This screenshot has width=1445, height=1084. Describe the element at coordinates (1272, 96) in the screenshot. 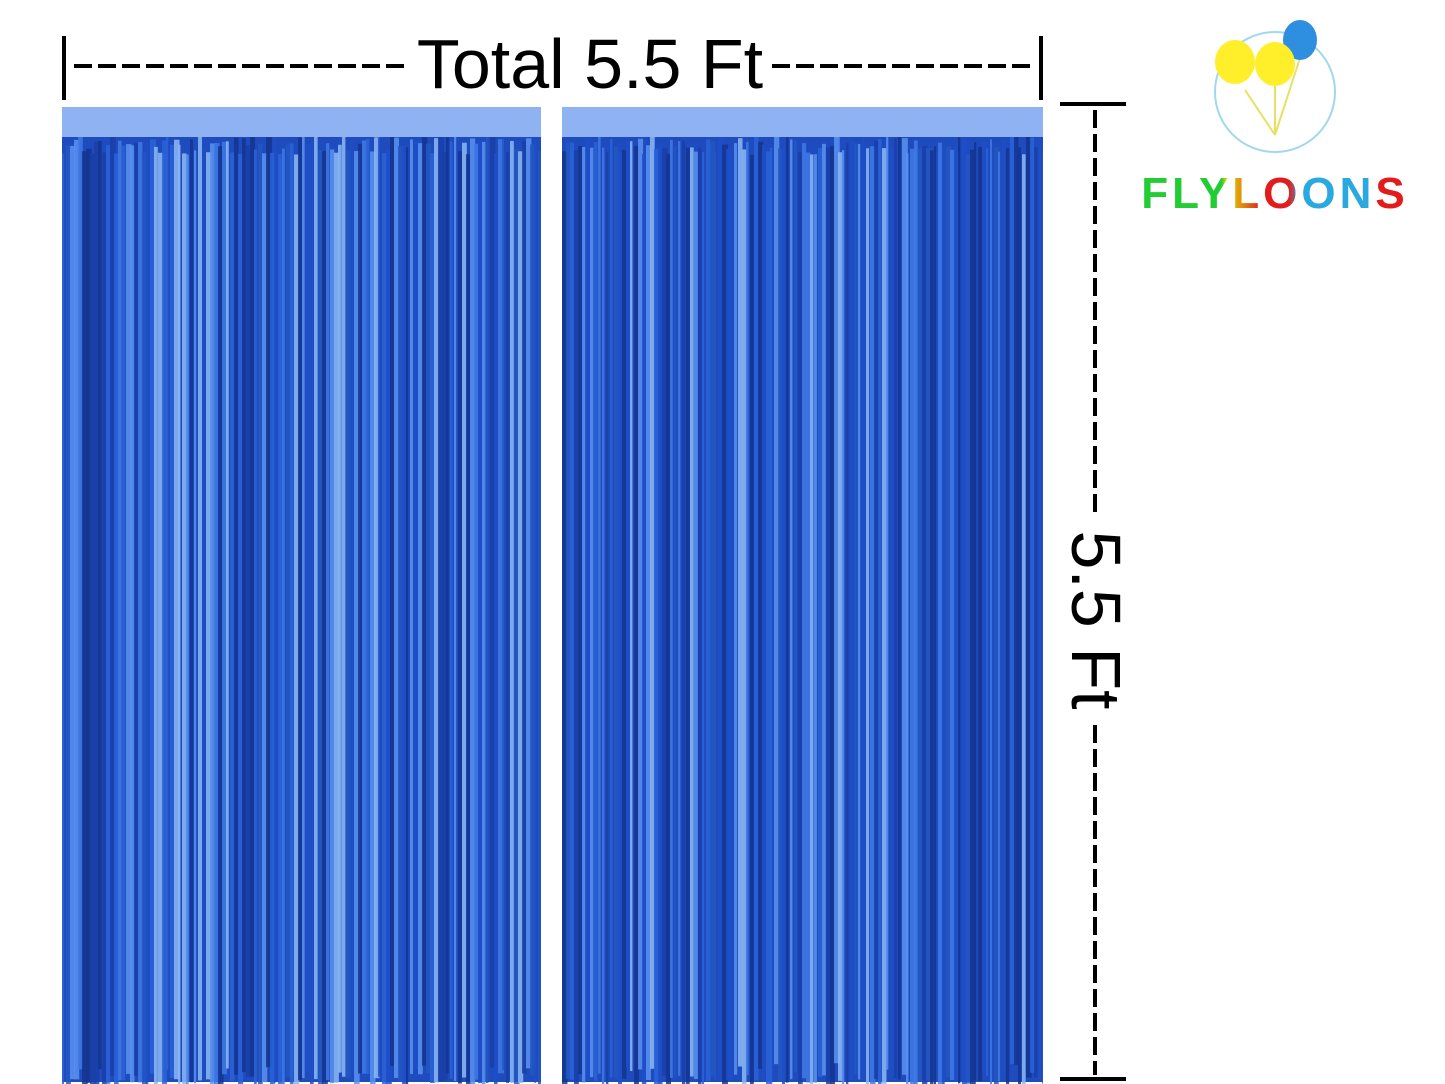

I see `logo-strings` at that location.